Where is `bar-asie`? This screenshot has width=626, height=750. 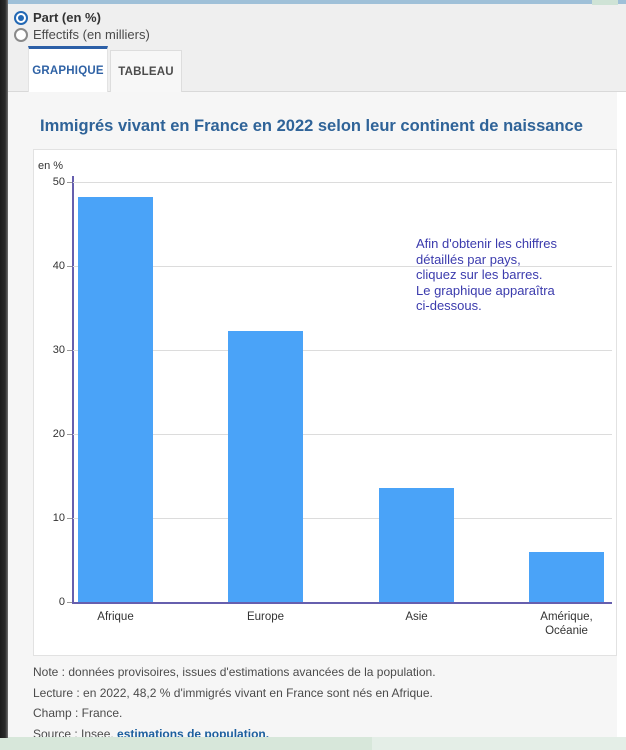 bar-asie is located at coordinates (416, 545).